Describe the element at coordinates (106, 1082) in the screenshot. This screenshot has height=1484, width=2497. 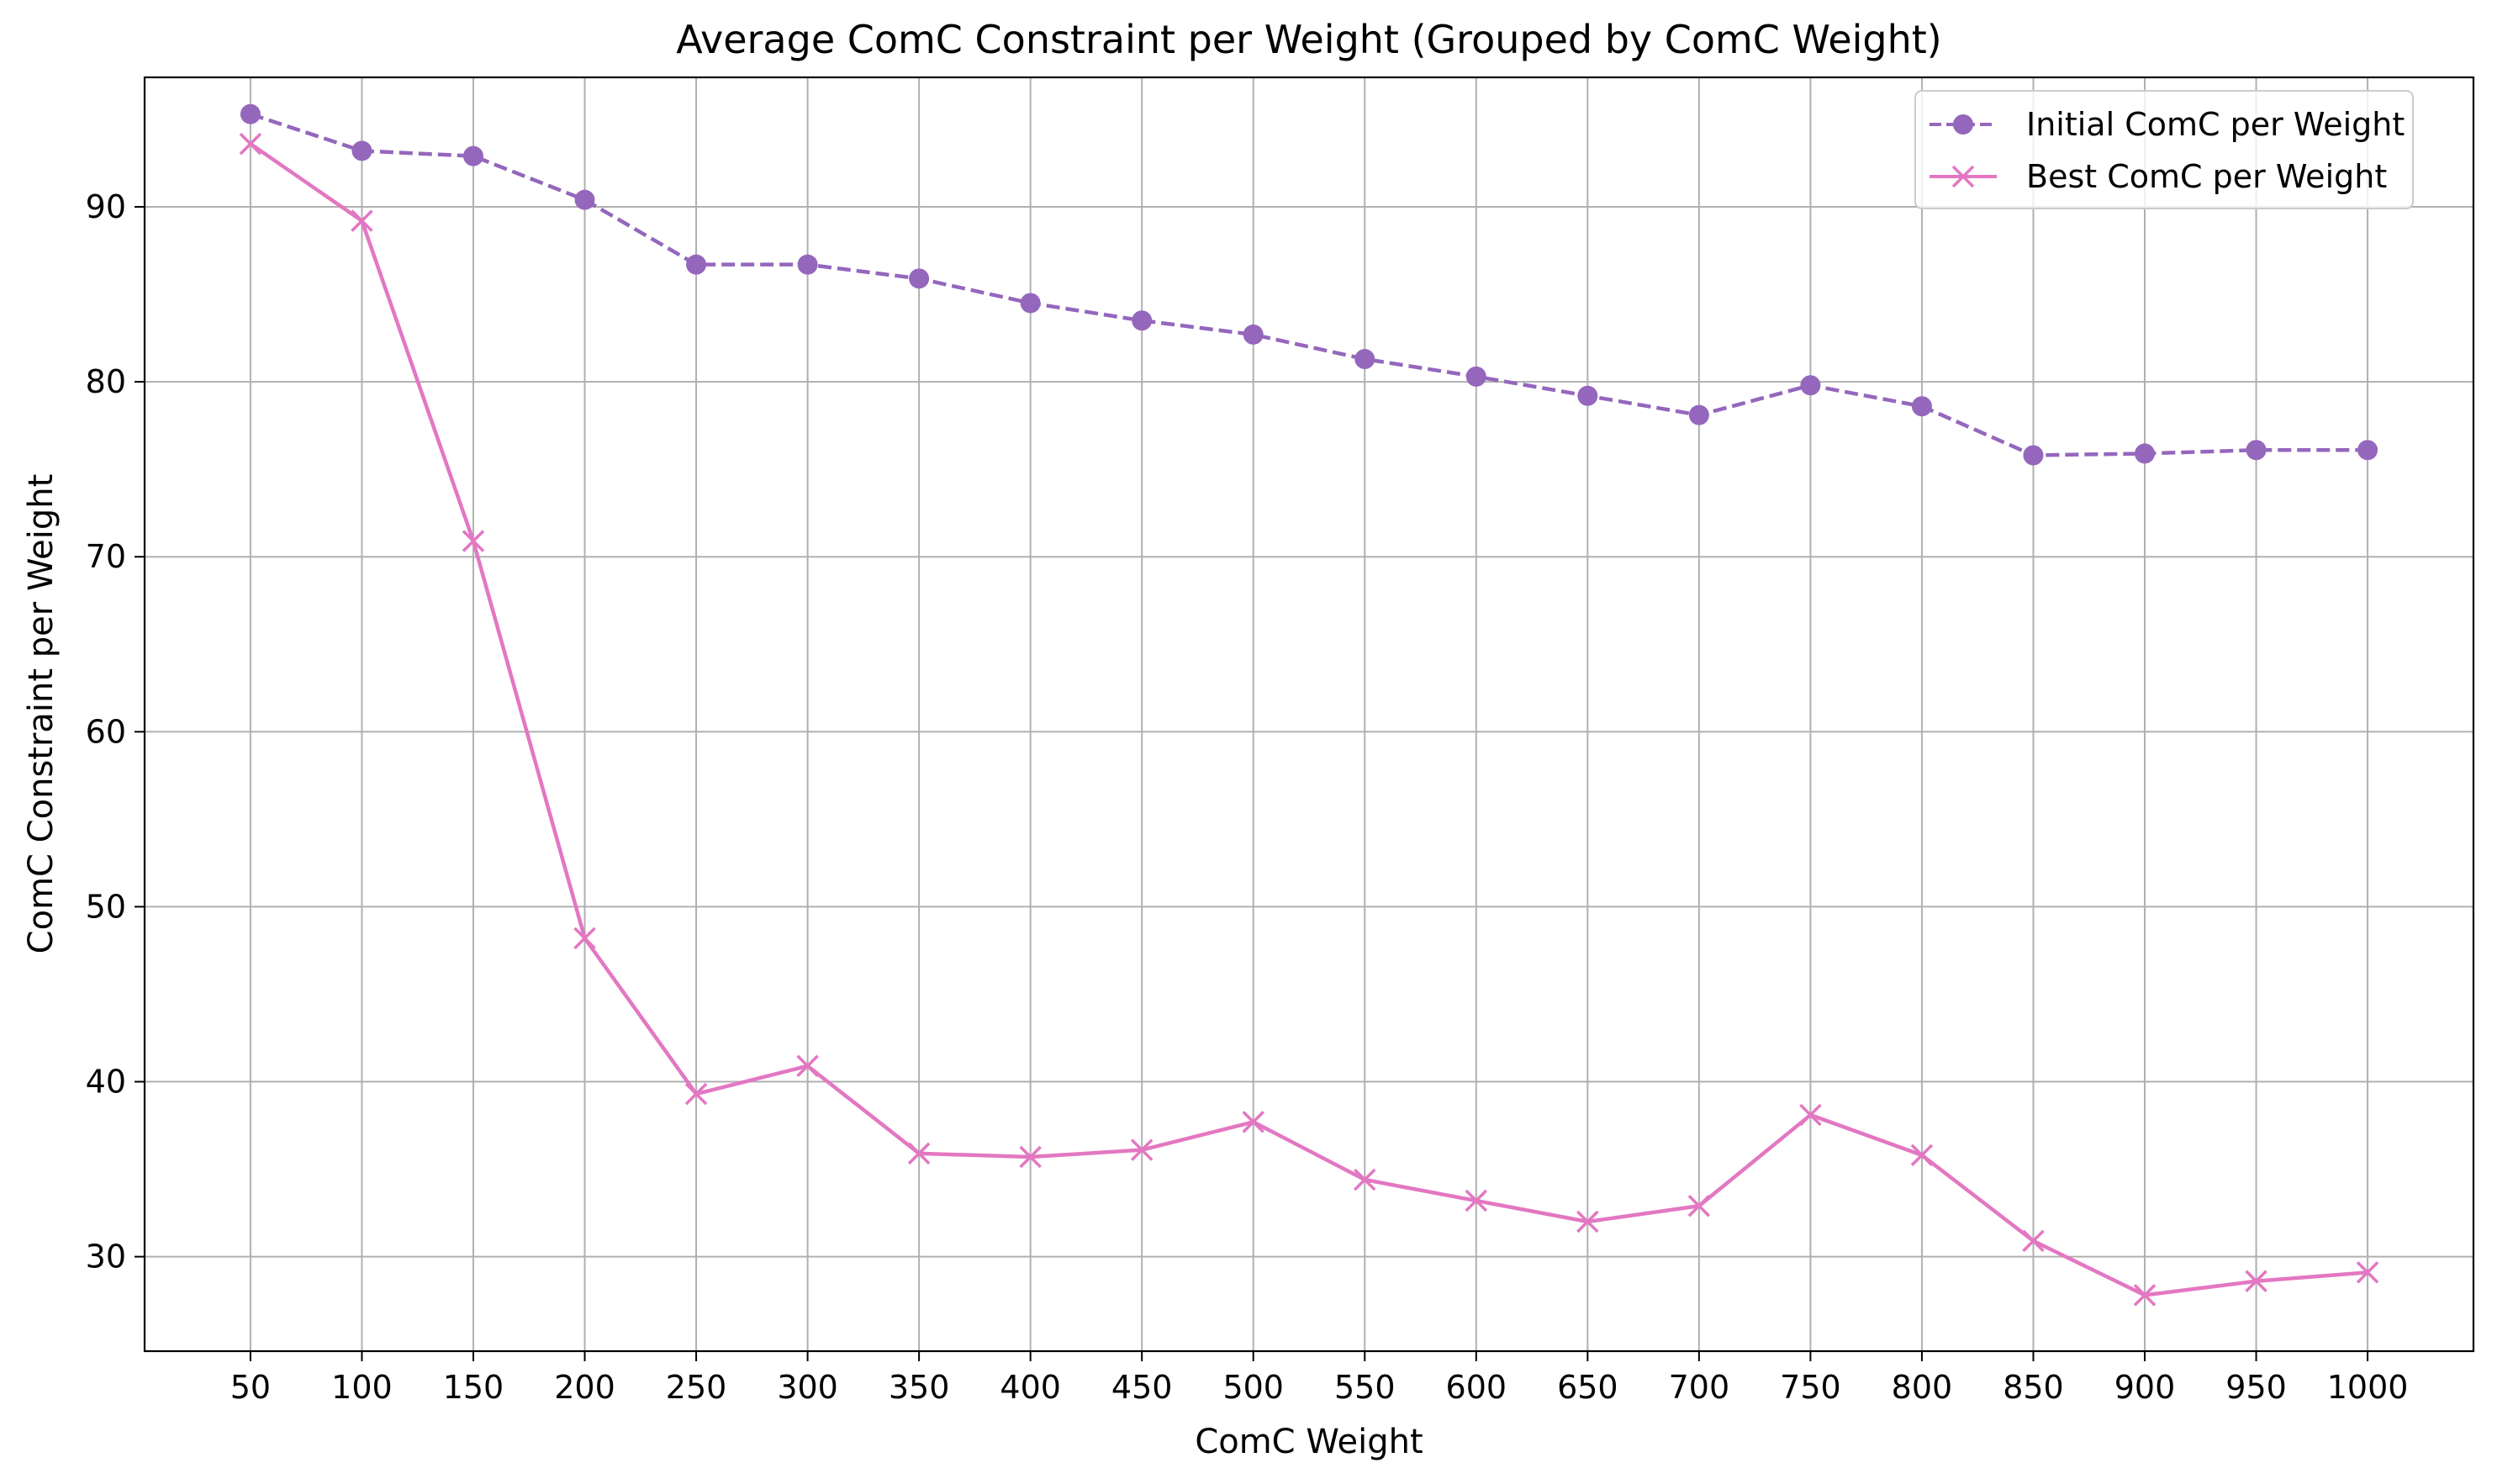
I see `y-tick-label: 40` at that location.